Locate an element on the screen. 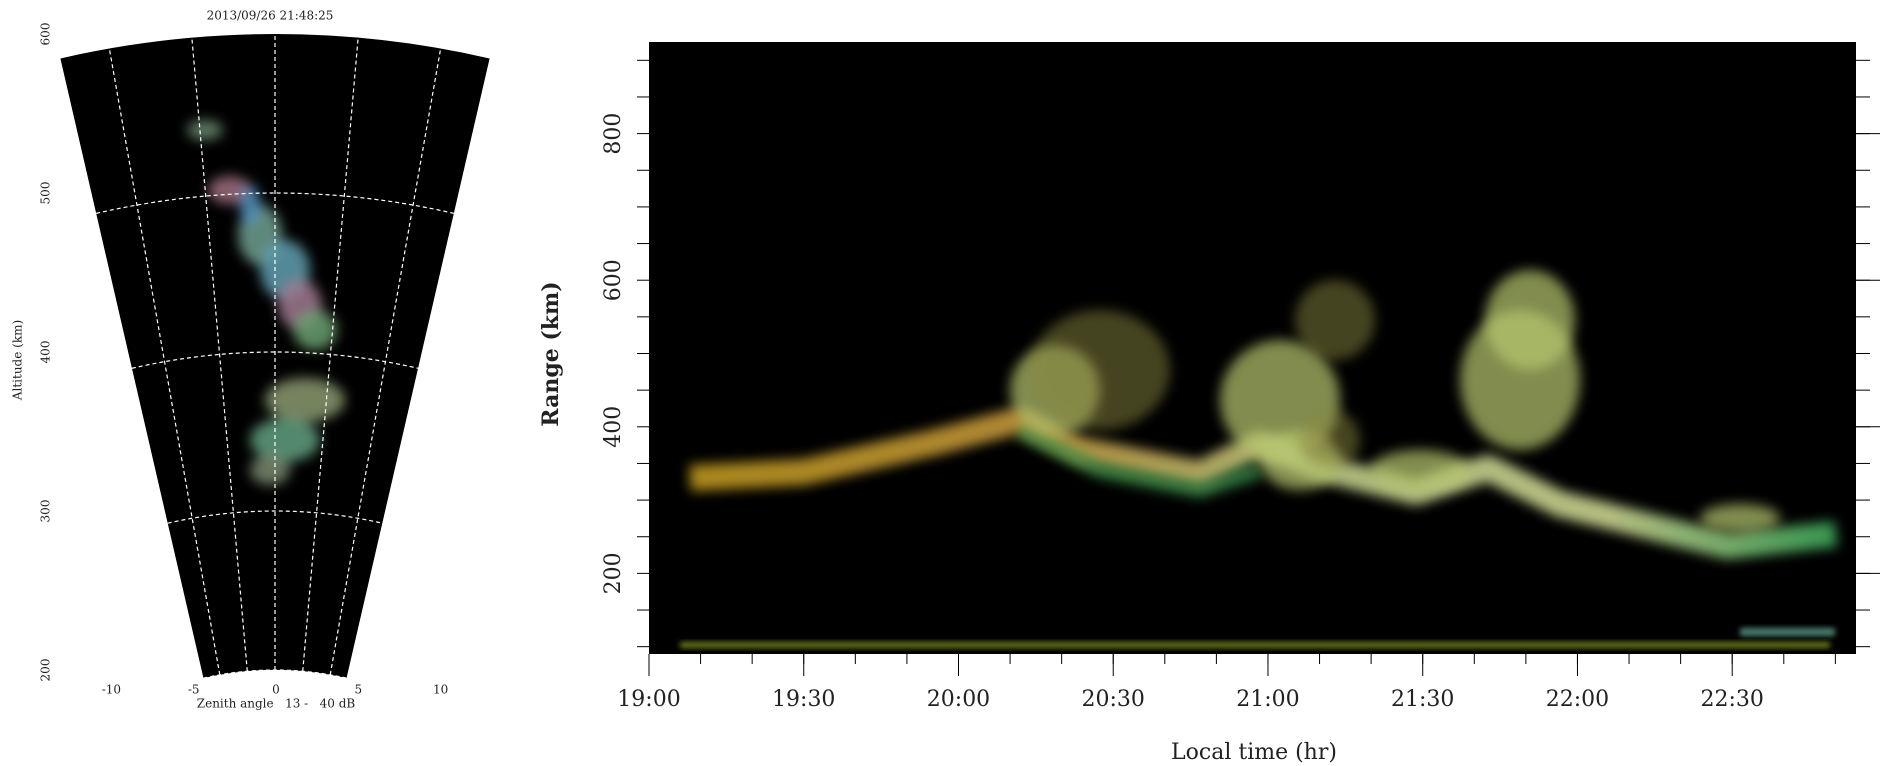 This screenshot has height=766, width=1880. x-axis-label: Zenith angle 13 - 40 dB is located at coordinates (276, 704).